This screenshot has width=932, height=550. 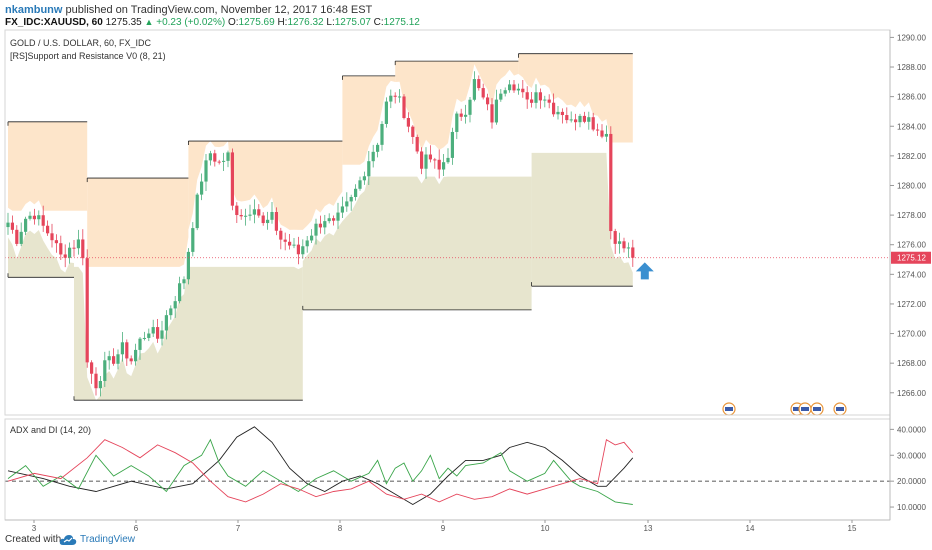 I want to click on price-tick-label: 1284.00, so click(x=911, y=126).